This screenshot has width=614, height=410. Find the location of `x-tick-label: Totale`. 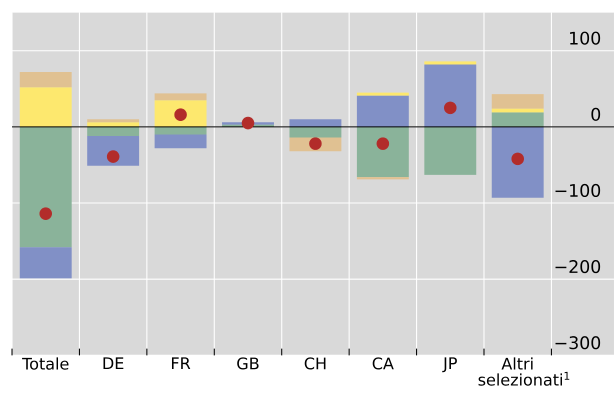

x-tick-label: Totale is located at coordinates (45, 363).